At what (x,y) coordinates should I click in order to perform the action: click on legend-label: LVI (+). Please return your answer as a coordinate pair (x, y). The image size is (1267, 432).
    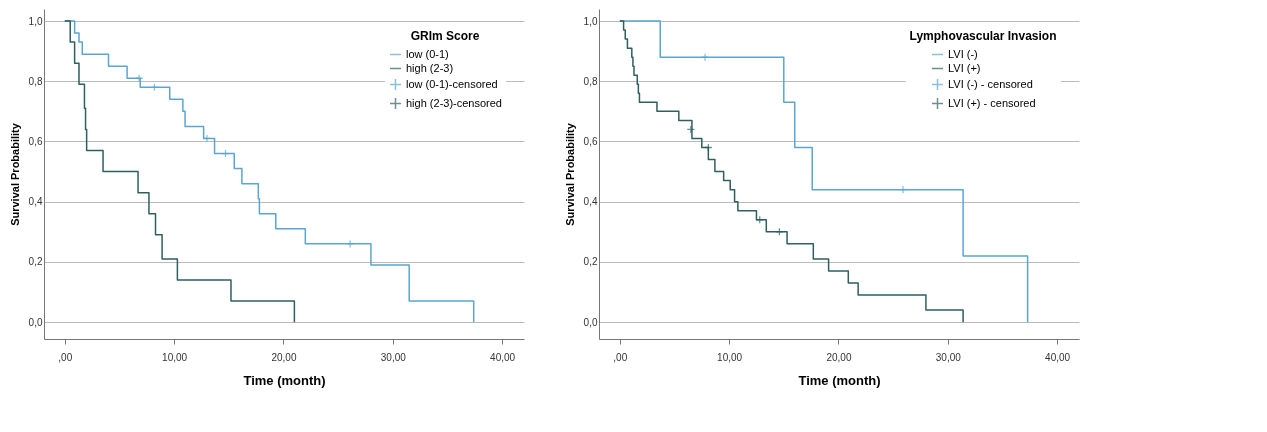
    Looking at the image, I should click on (964, 67).